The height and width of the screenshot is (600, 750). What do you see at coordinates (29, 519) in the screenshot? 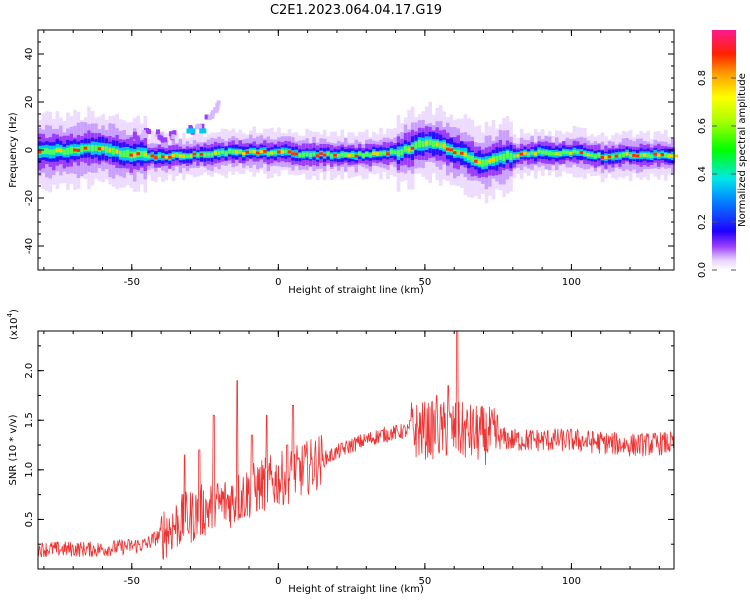
I see `y-tick-label: 0.5` at bounding box center [29, 519].